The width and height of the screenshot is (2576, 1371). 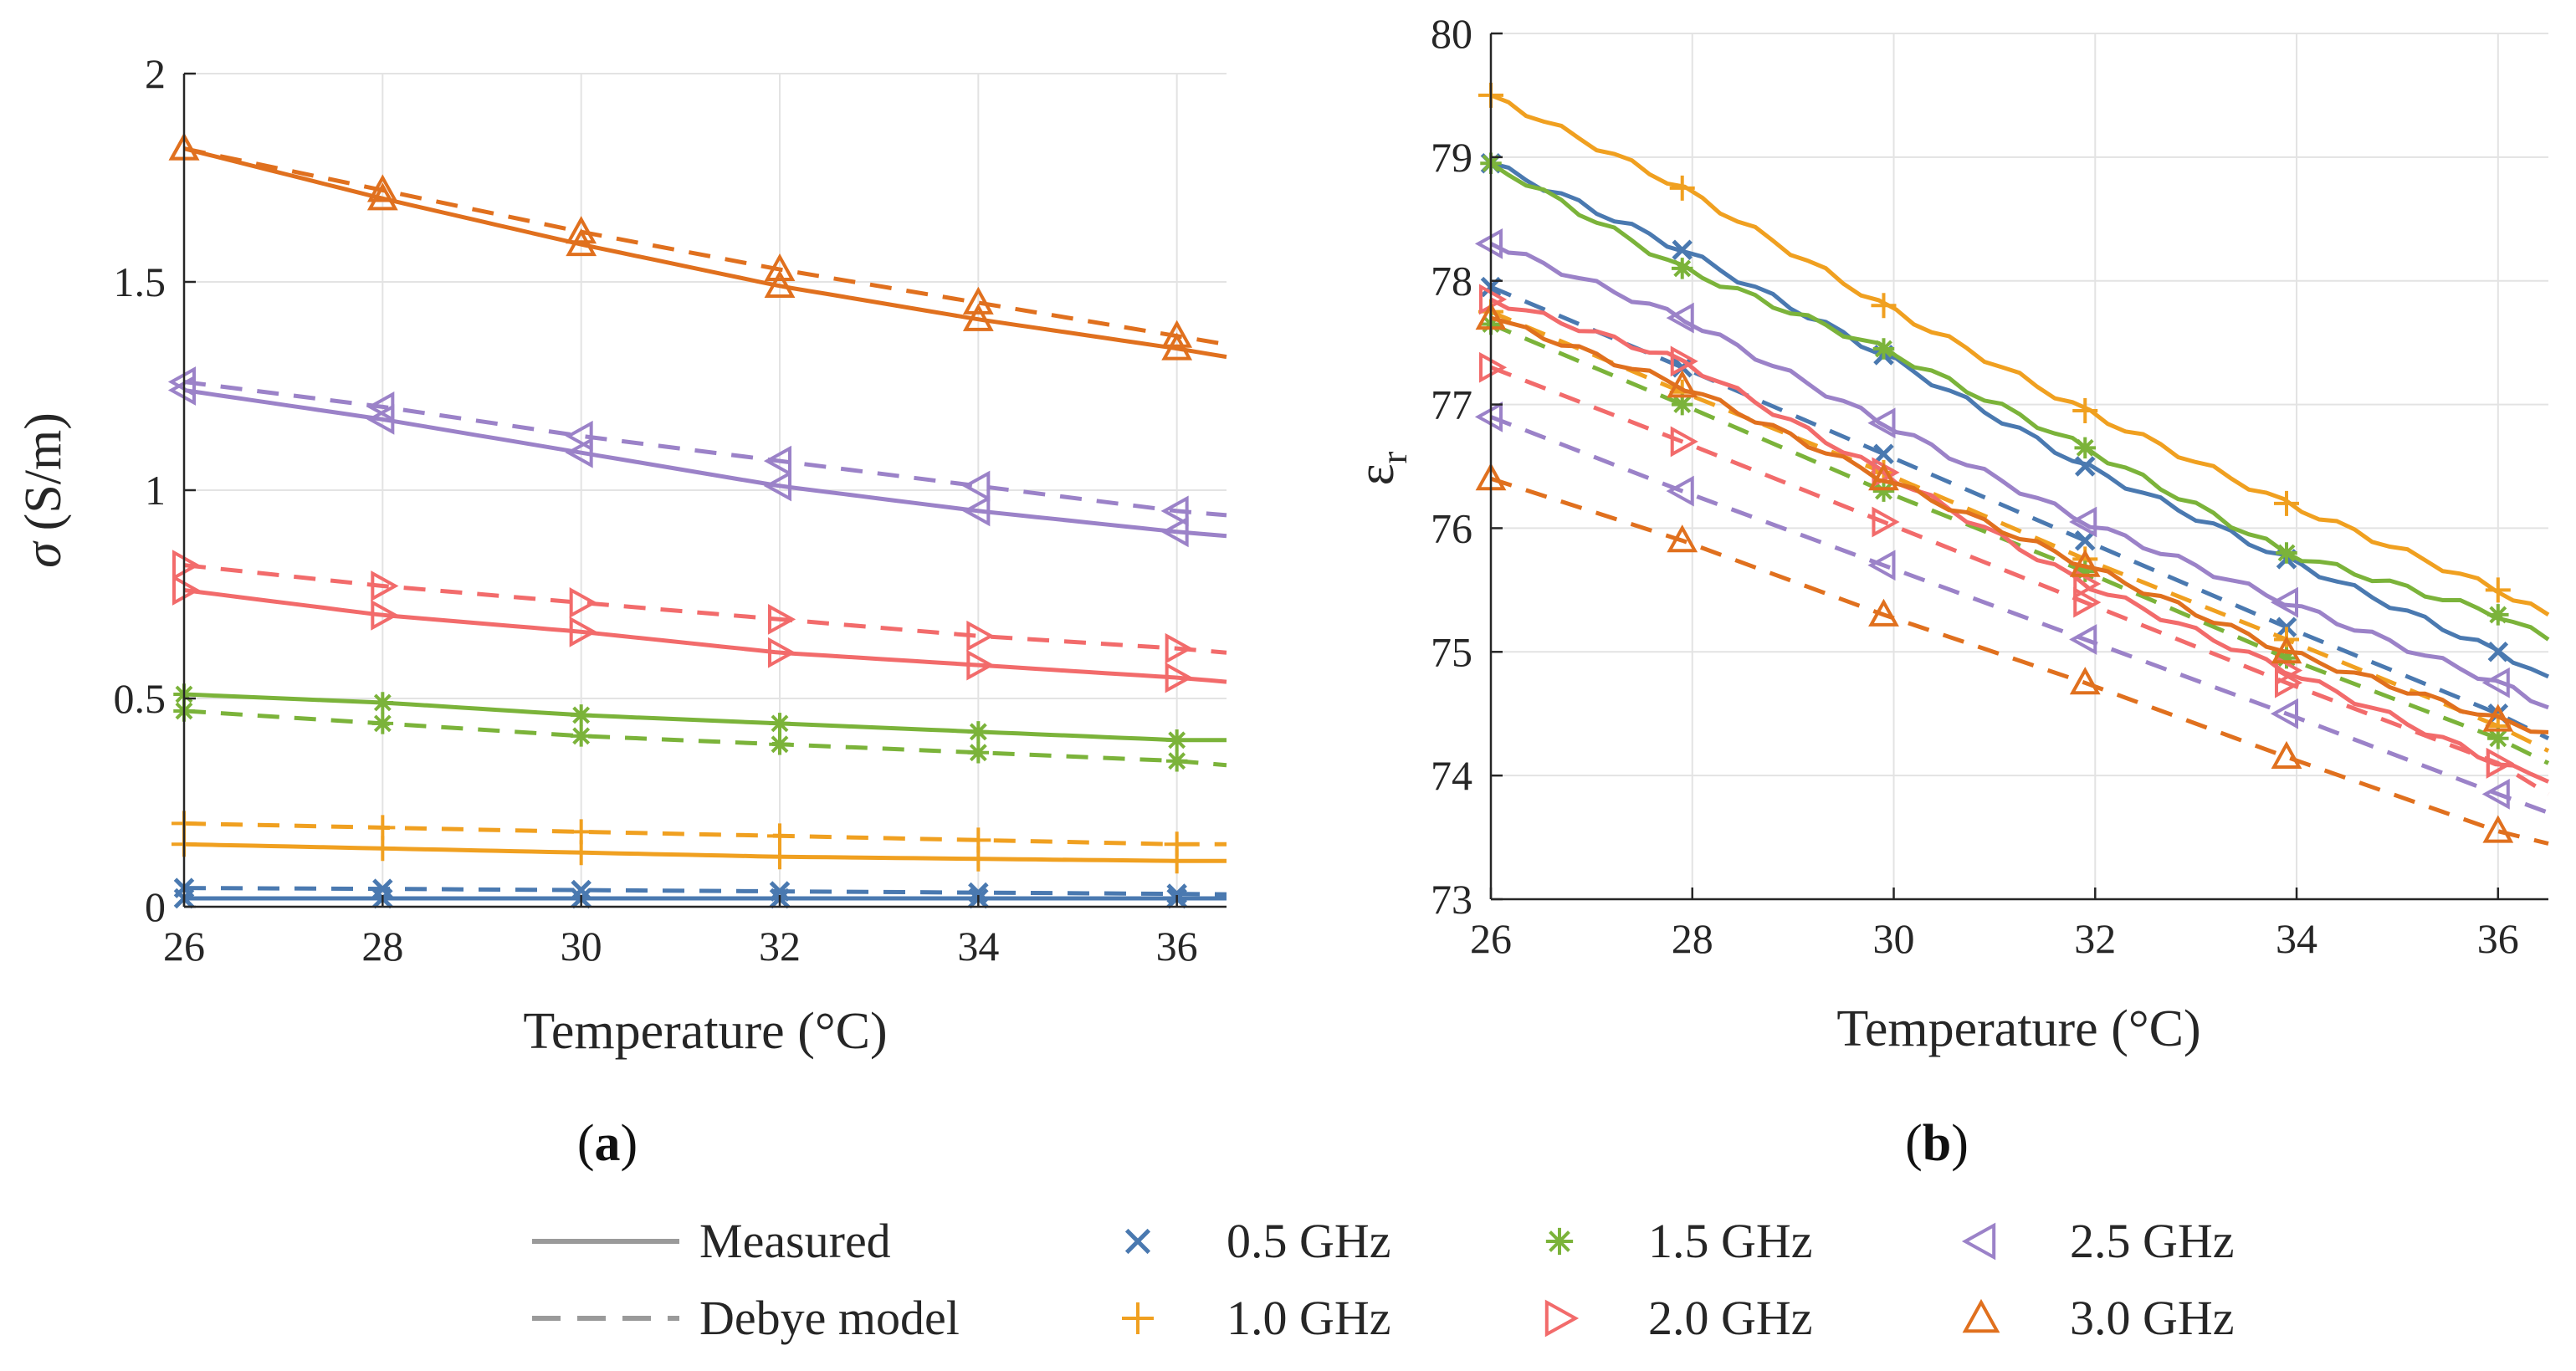 What do you see at coordinates (2098, 1241) in the screenshot?
I see `legend-item-2-5-ghz: 2.5 GHz` at bounding box center [2098, 1241].